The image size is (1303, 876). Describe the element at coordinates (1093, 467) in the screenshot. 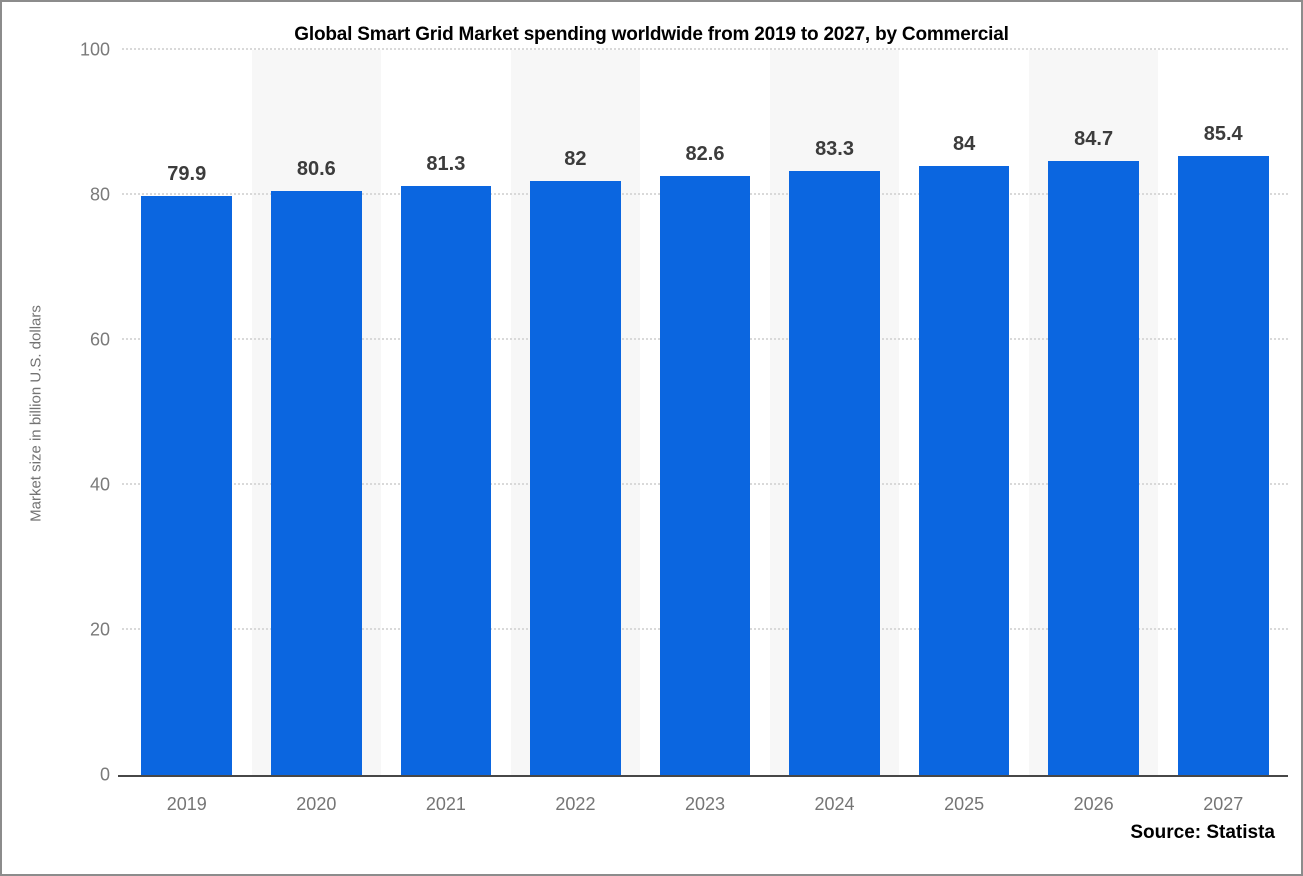

I see `bar-2026` at that location.